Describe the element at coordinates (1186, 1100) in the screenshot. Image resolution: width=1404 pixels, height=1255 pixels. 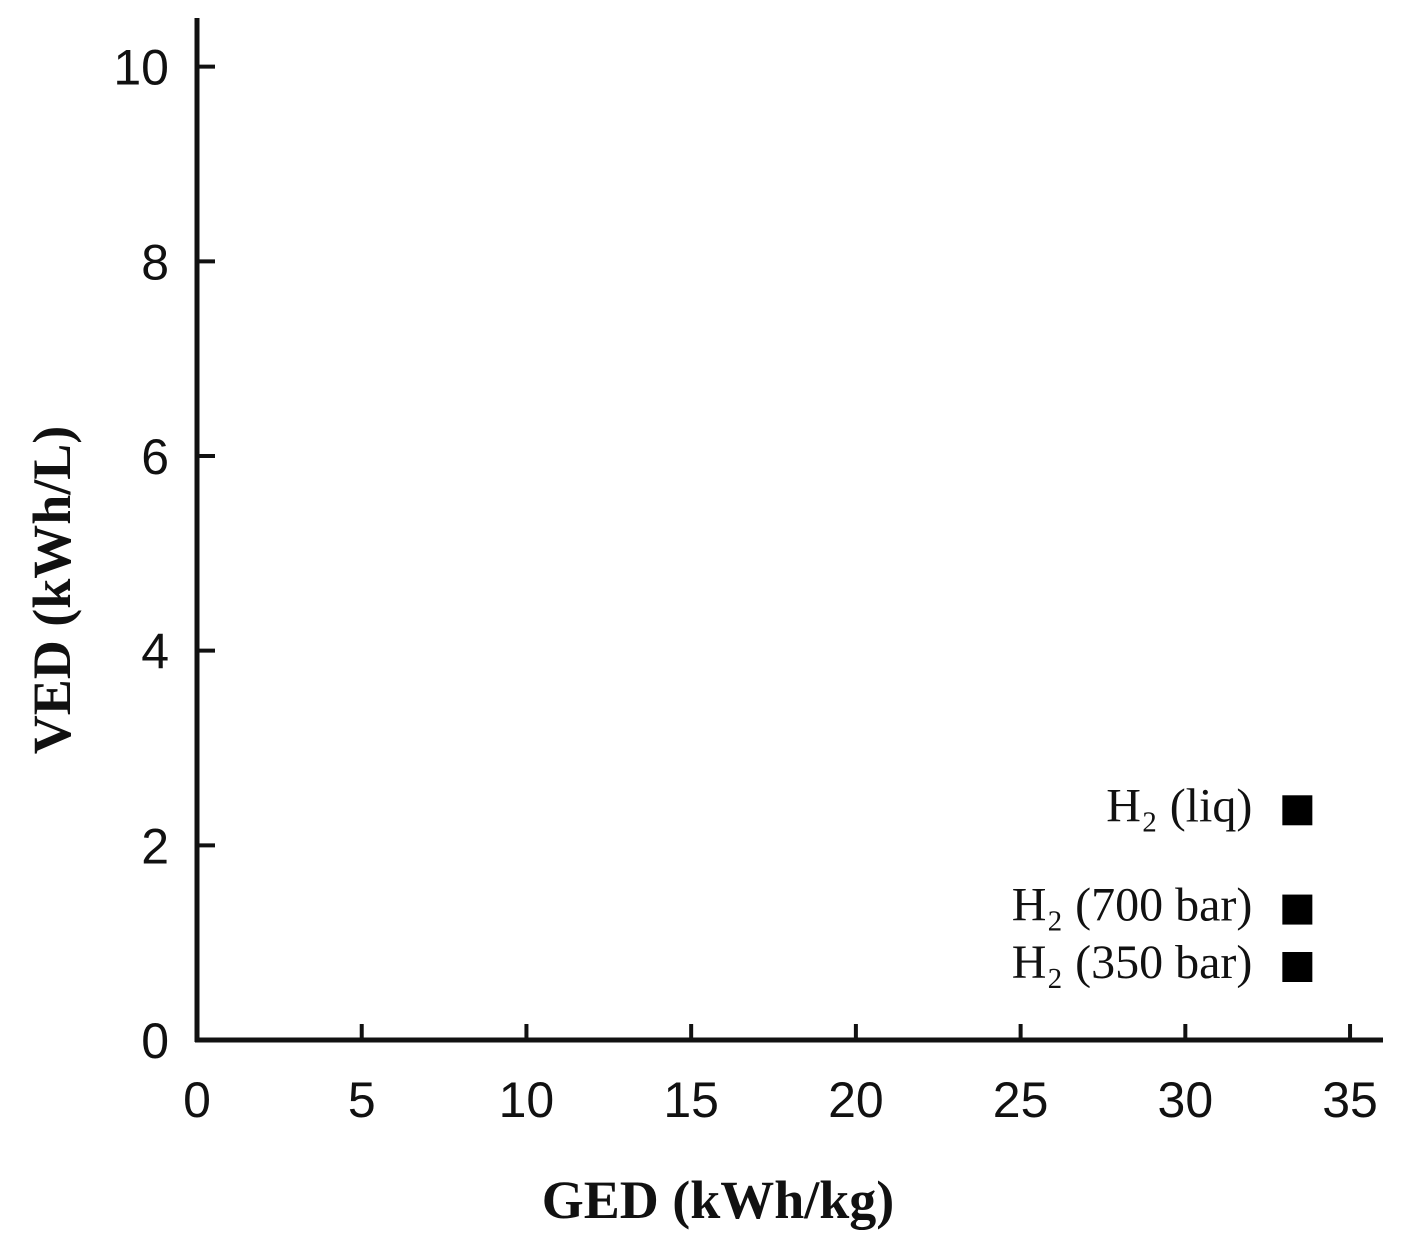
I see `x-tick-label: 30` at that location.